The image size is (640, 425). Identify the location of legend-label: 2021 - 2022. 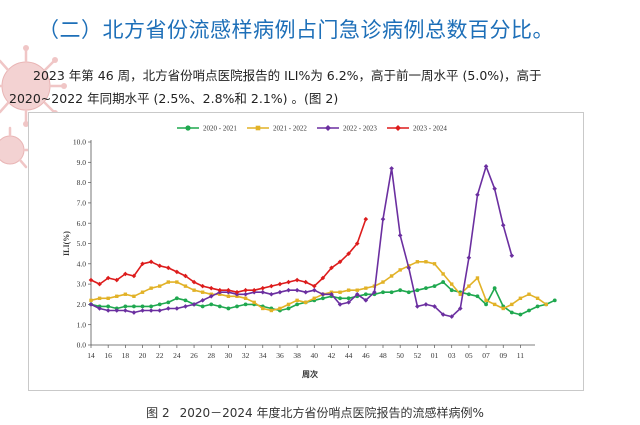
(290, 129).